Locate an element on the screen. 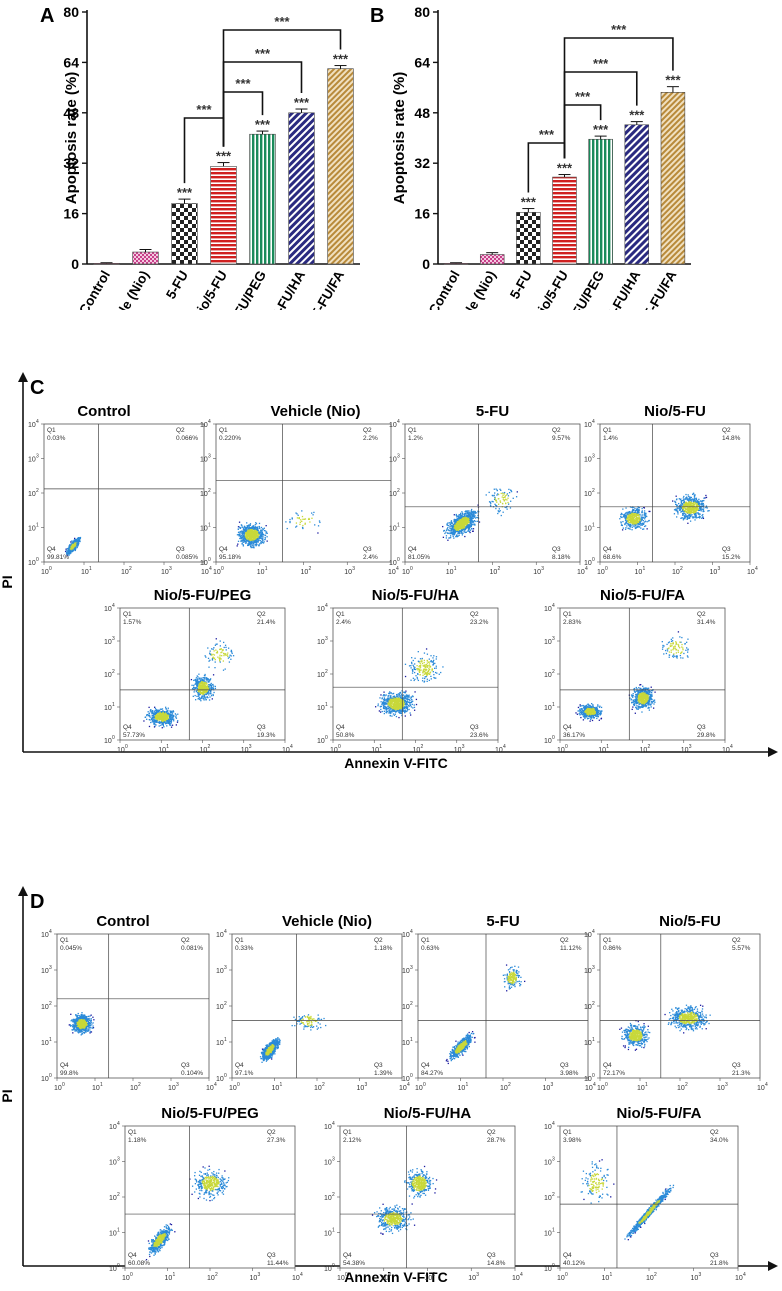 The image size is (782, 1291). significance-stars: *** is located at coordinates (529, 202).